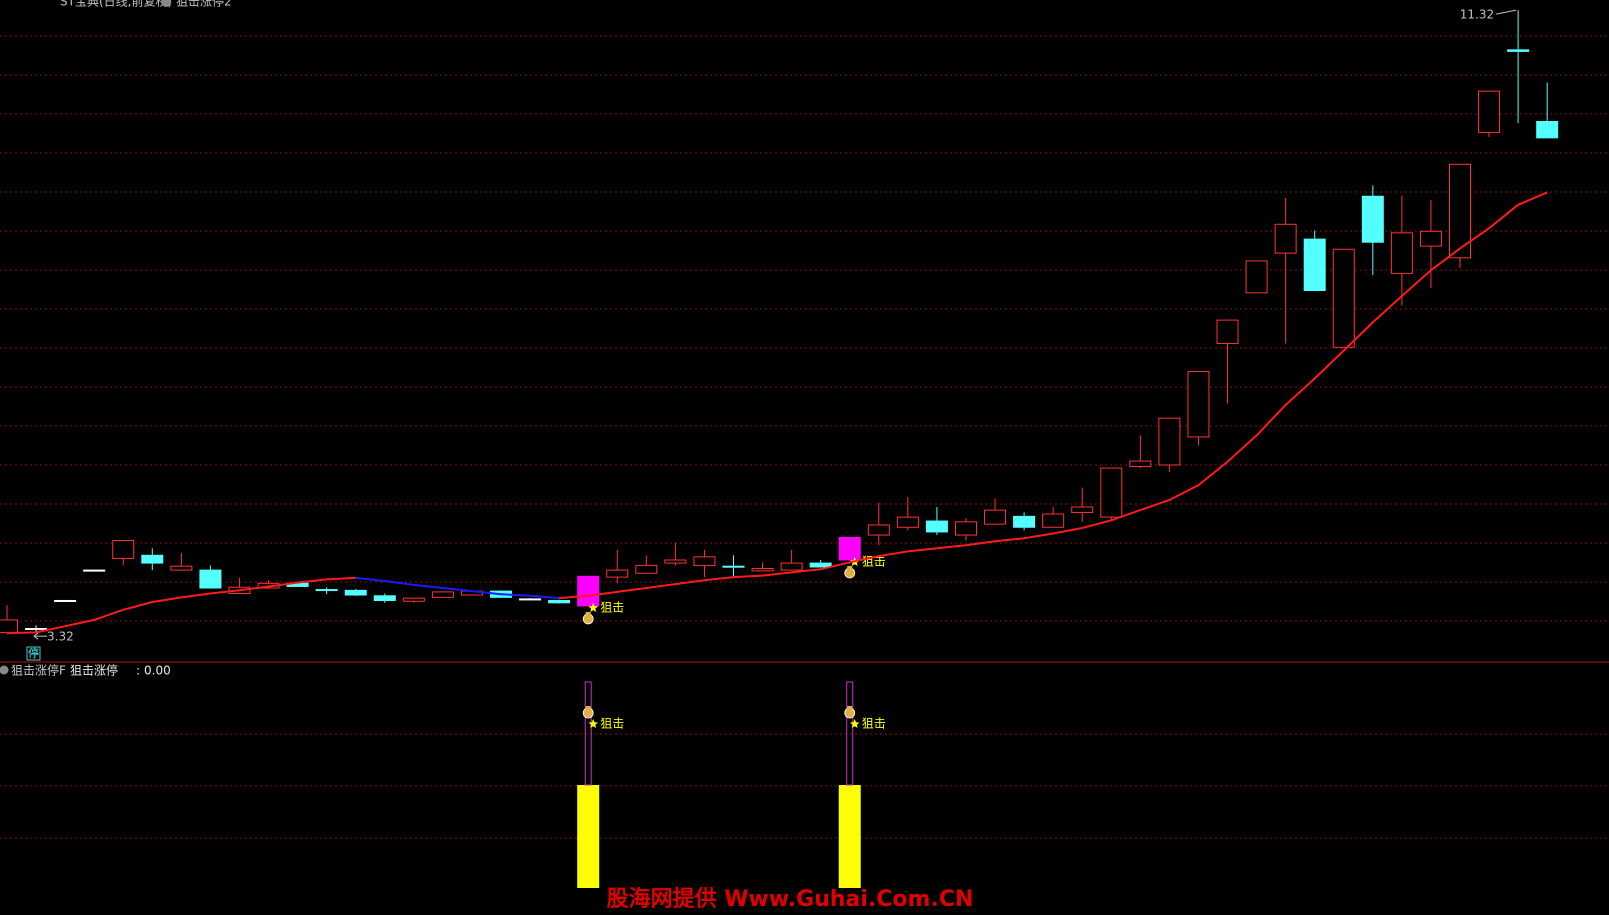  Describe the element at coordinates (166, 3) in the screenshot. I see `header-icon` at that location.